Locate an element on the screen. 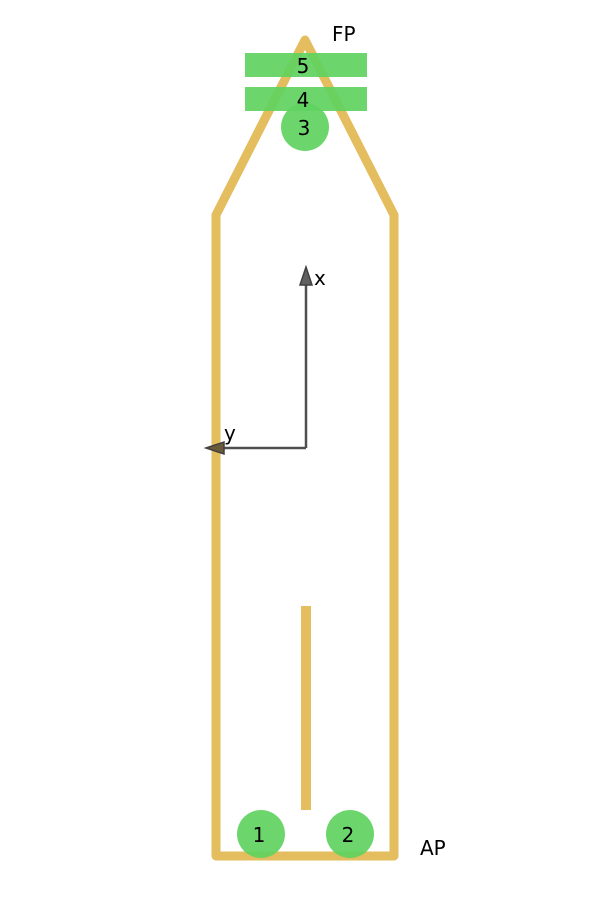  thruster-1-label: 1 is located at coordinates (259, 835).